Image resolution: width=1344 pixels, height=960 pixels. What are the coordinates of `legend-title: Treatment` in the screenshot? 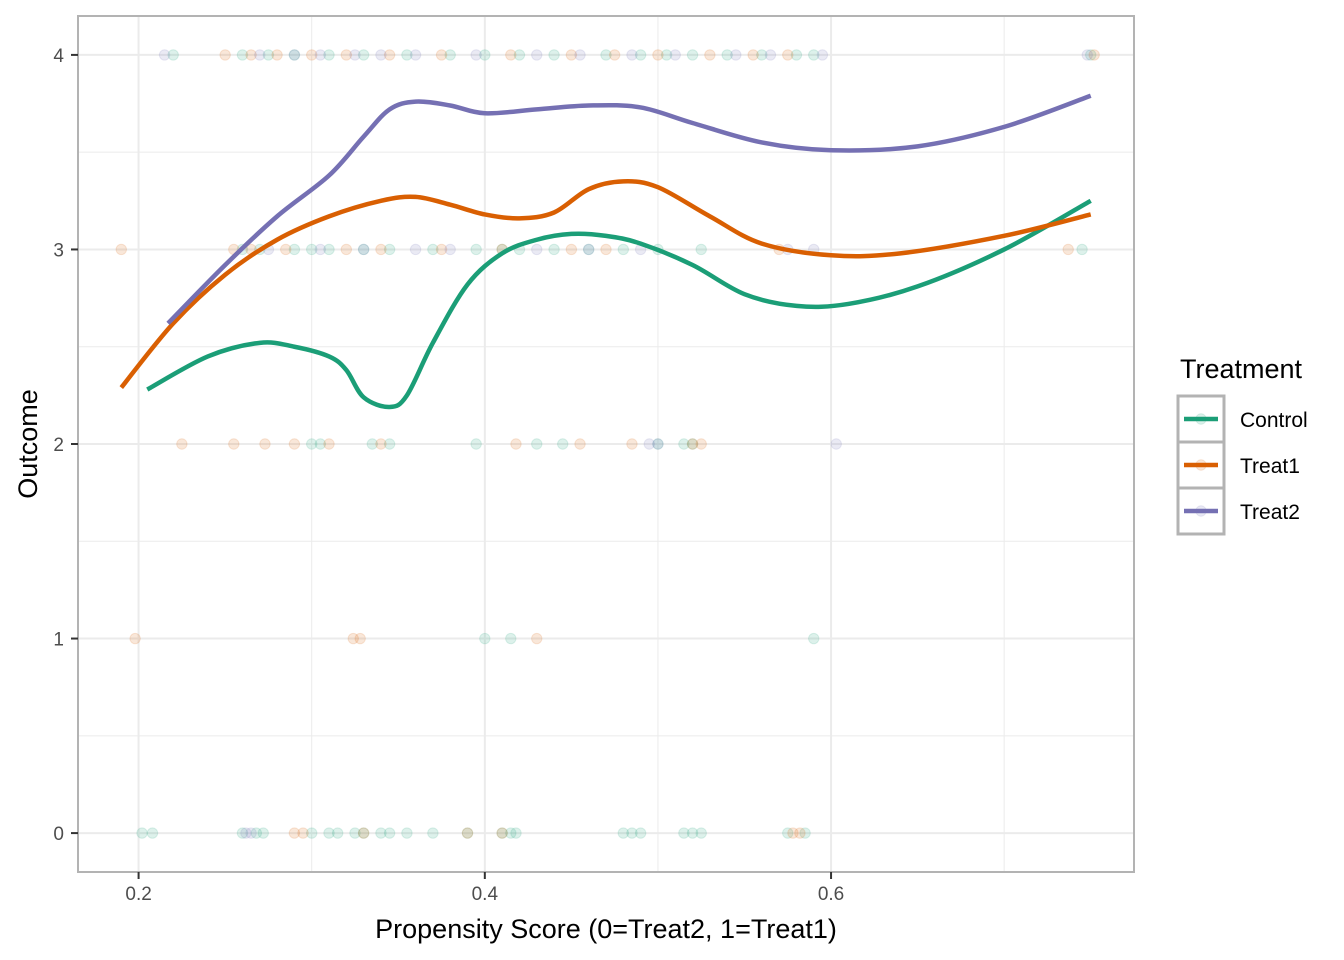 It's located at (1241, 369).